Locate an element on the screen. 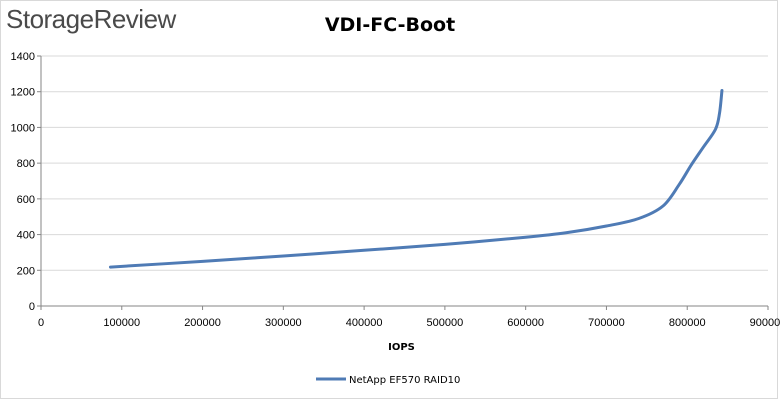  x-tick-label-1: 100000 is located at coordinates (121, 323).